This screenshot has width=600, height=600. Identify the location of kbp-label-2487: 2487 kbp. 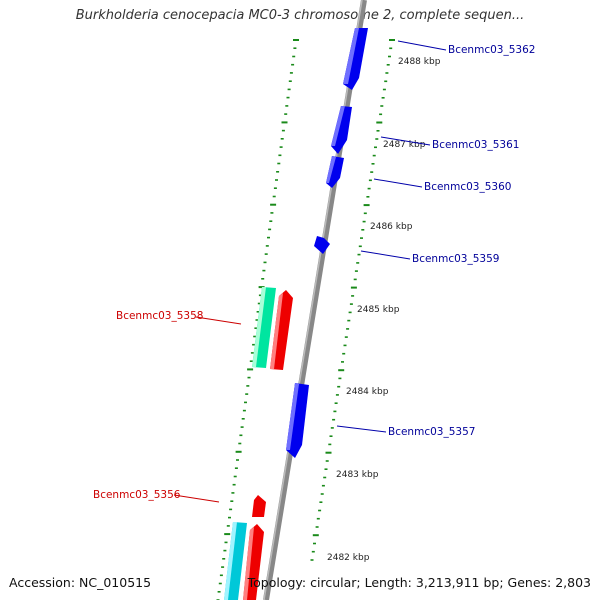
(404, 145).